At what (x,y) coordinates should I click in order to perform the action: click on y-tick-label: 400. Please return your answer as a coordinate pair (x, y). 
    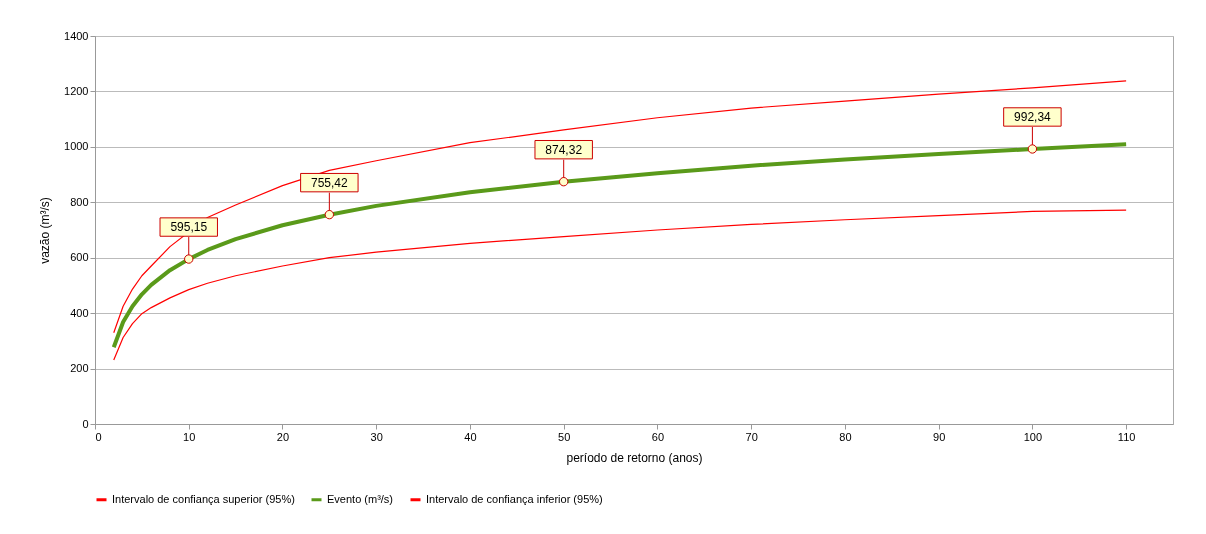
    Looking at the image, I should click on (79, 312).